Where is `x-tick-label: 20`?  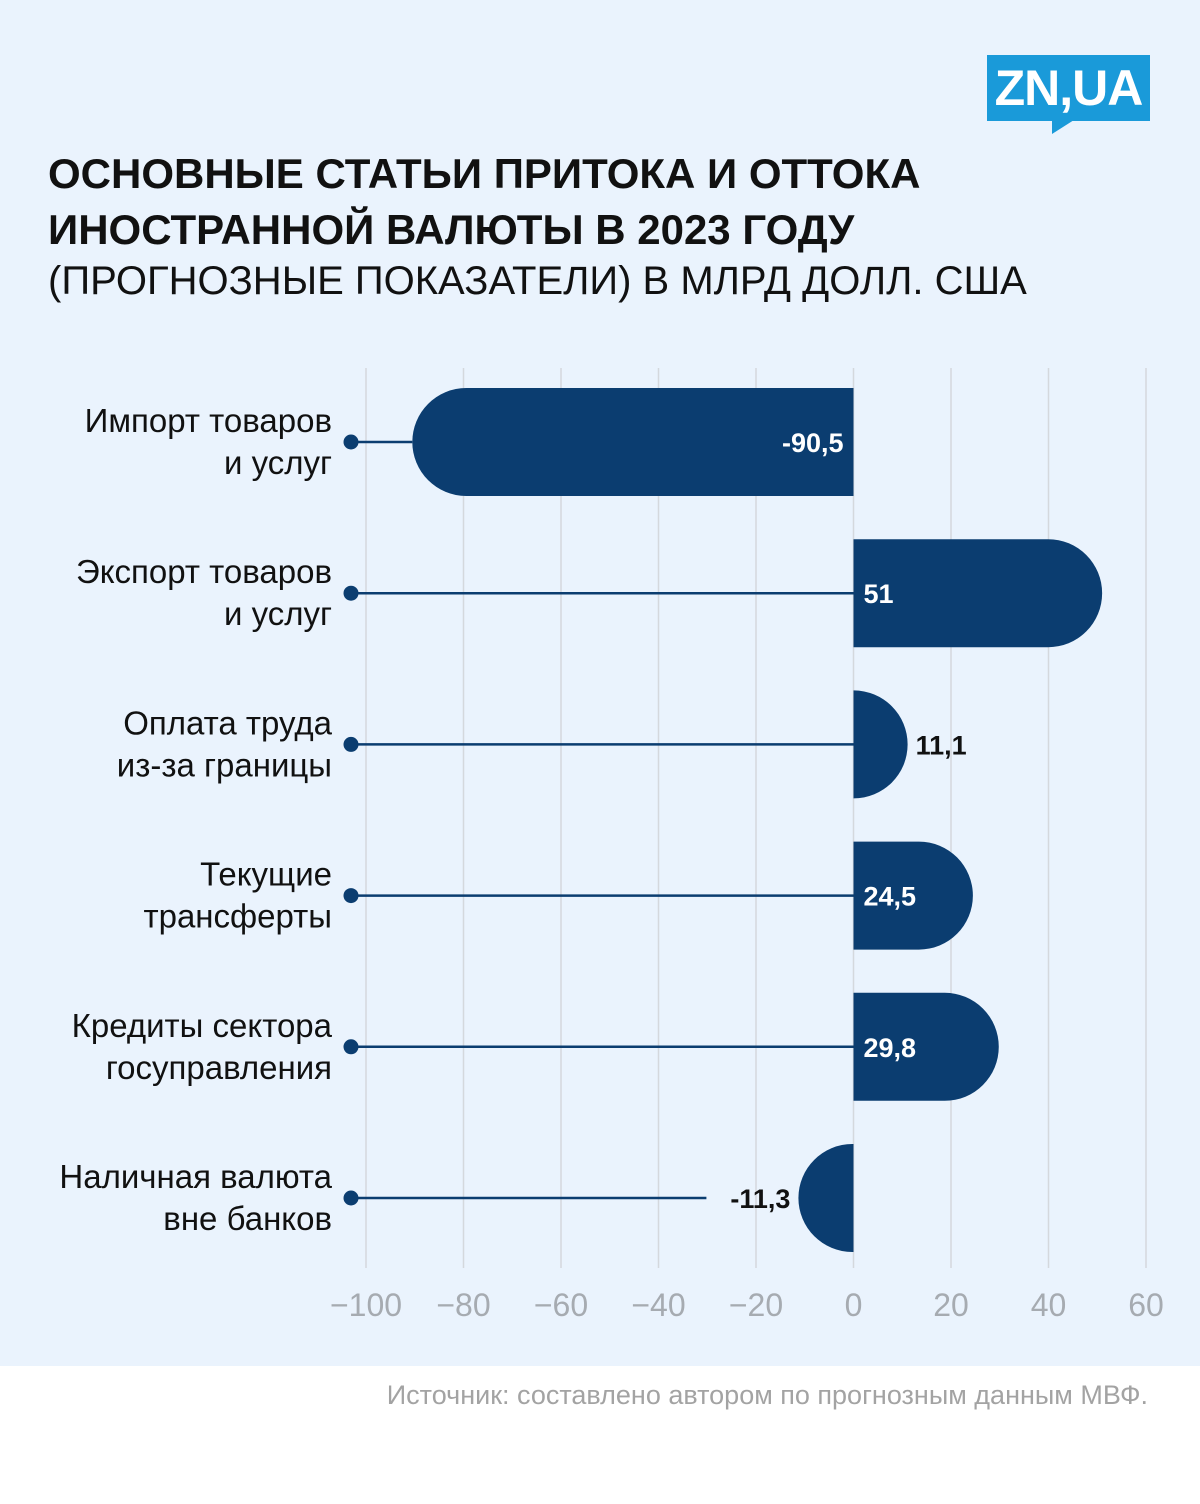
x-tick-label: 20 is located at coordinates (951, 1305).